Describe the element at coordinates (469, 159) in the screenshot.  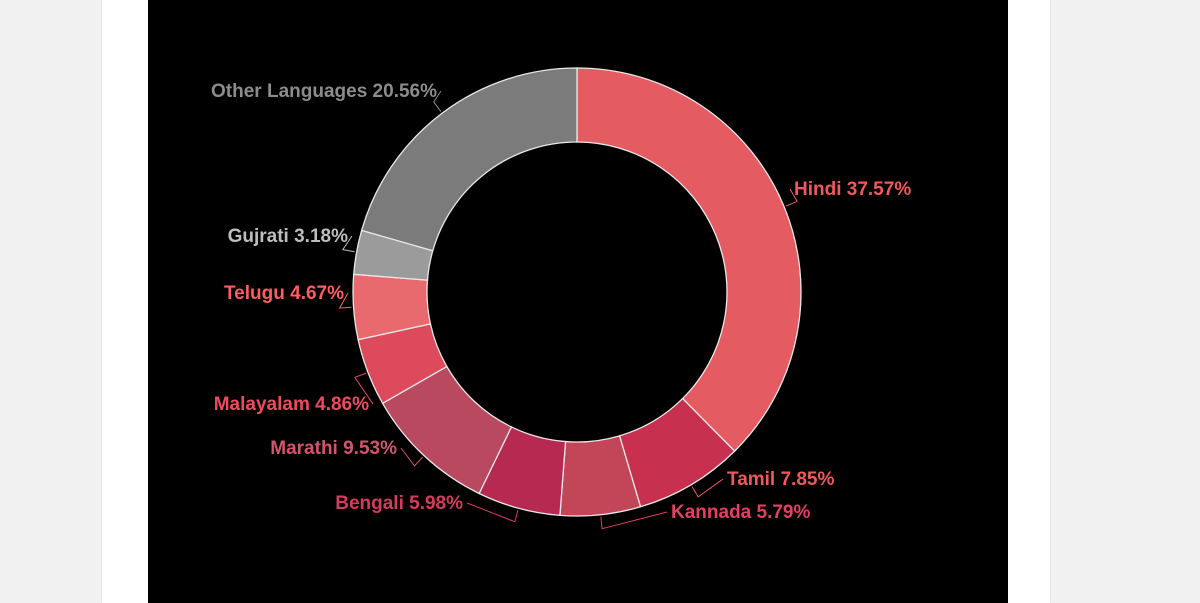
I see `slice-other-languages` at that location.